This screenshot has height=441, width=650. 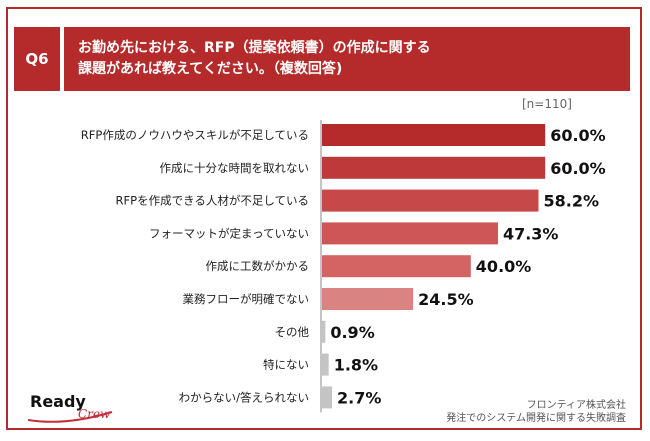 What do you see at coordinates (58, 401) in the screenshot?
I see `logo-word-ready: Ready` at bounding box center [58, 401].